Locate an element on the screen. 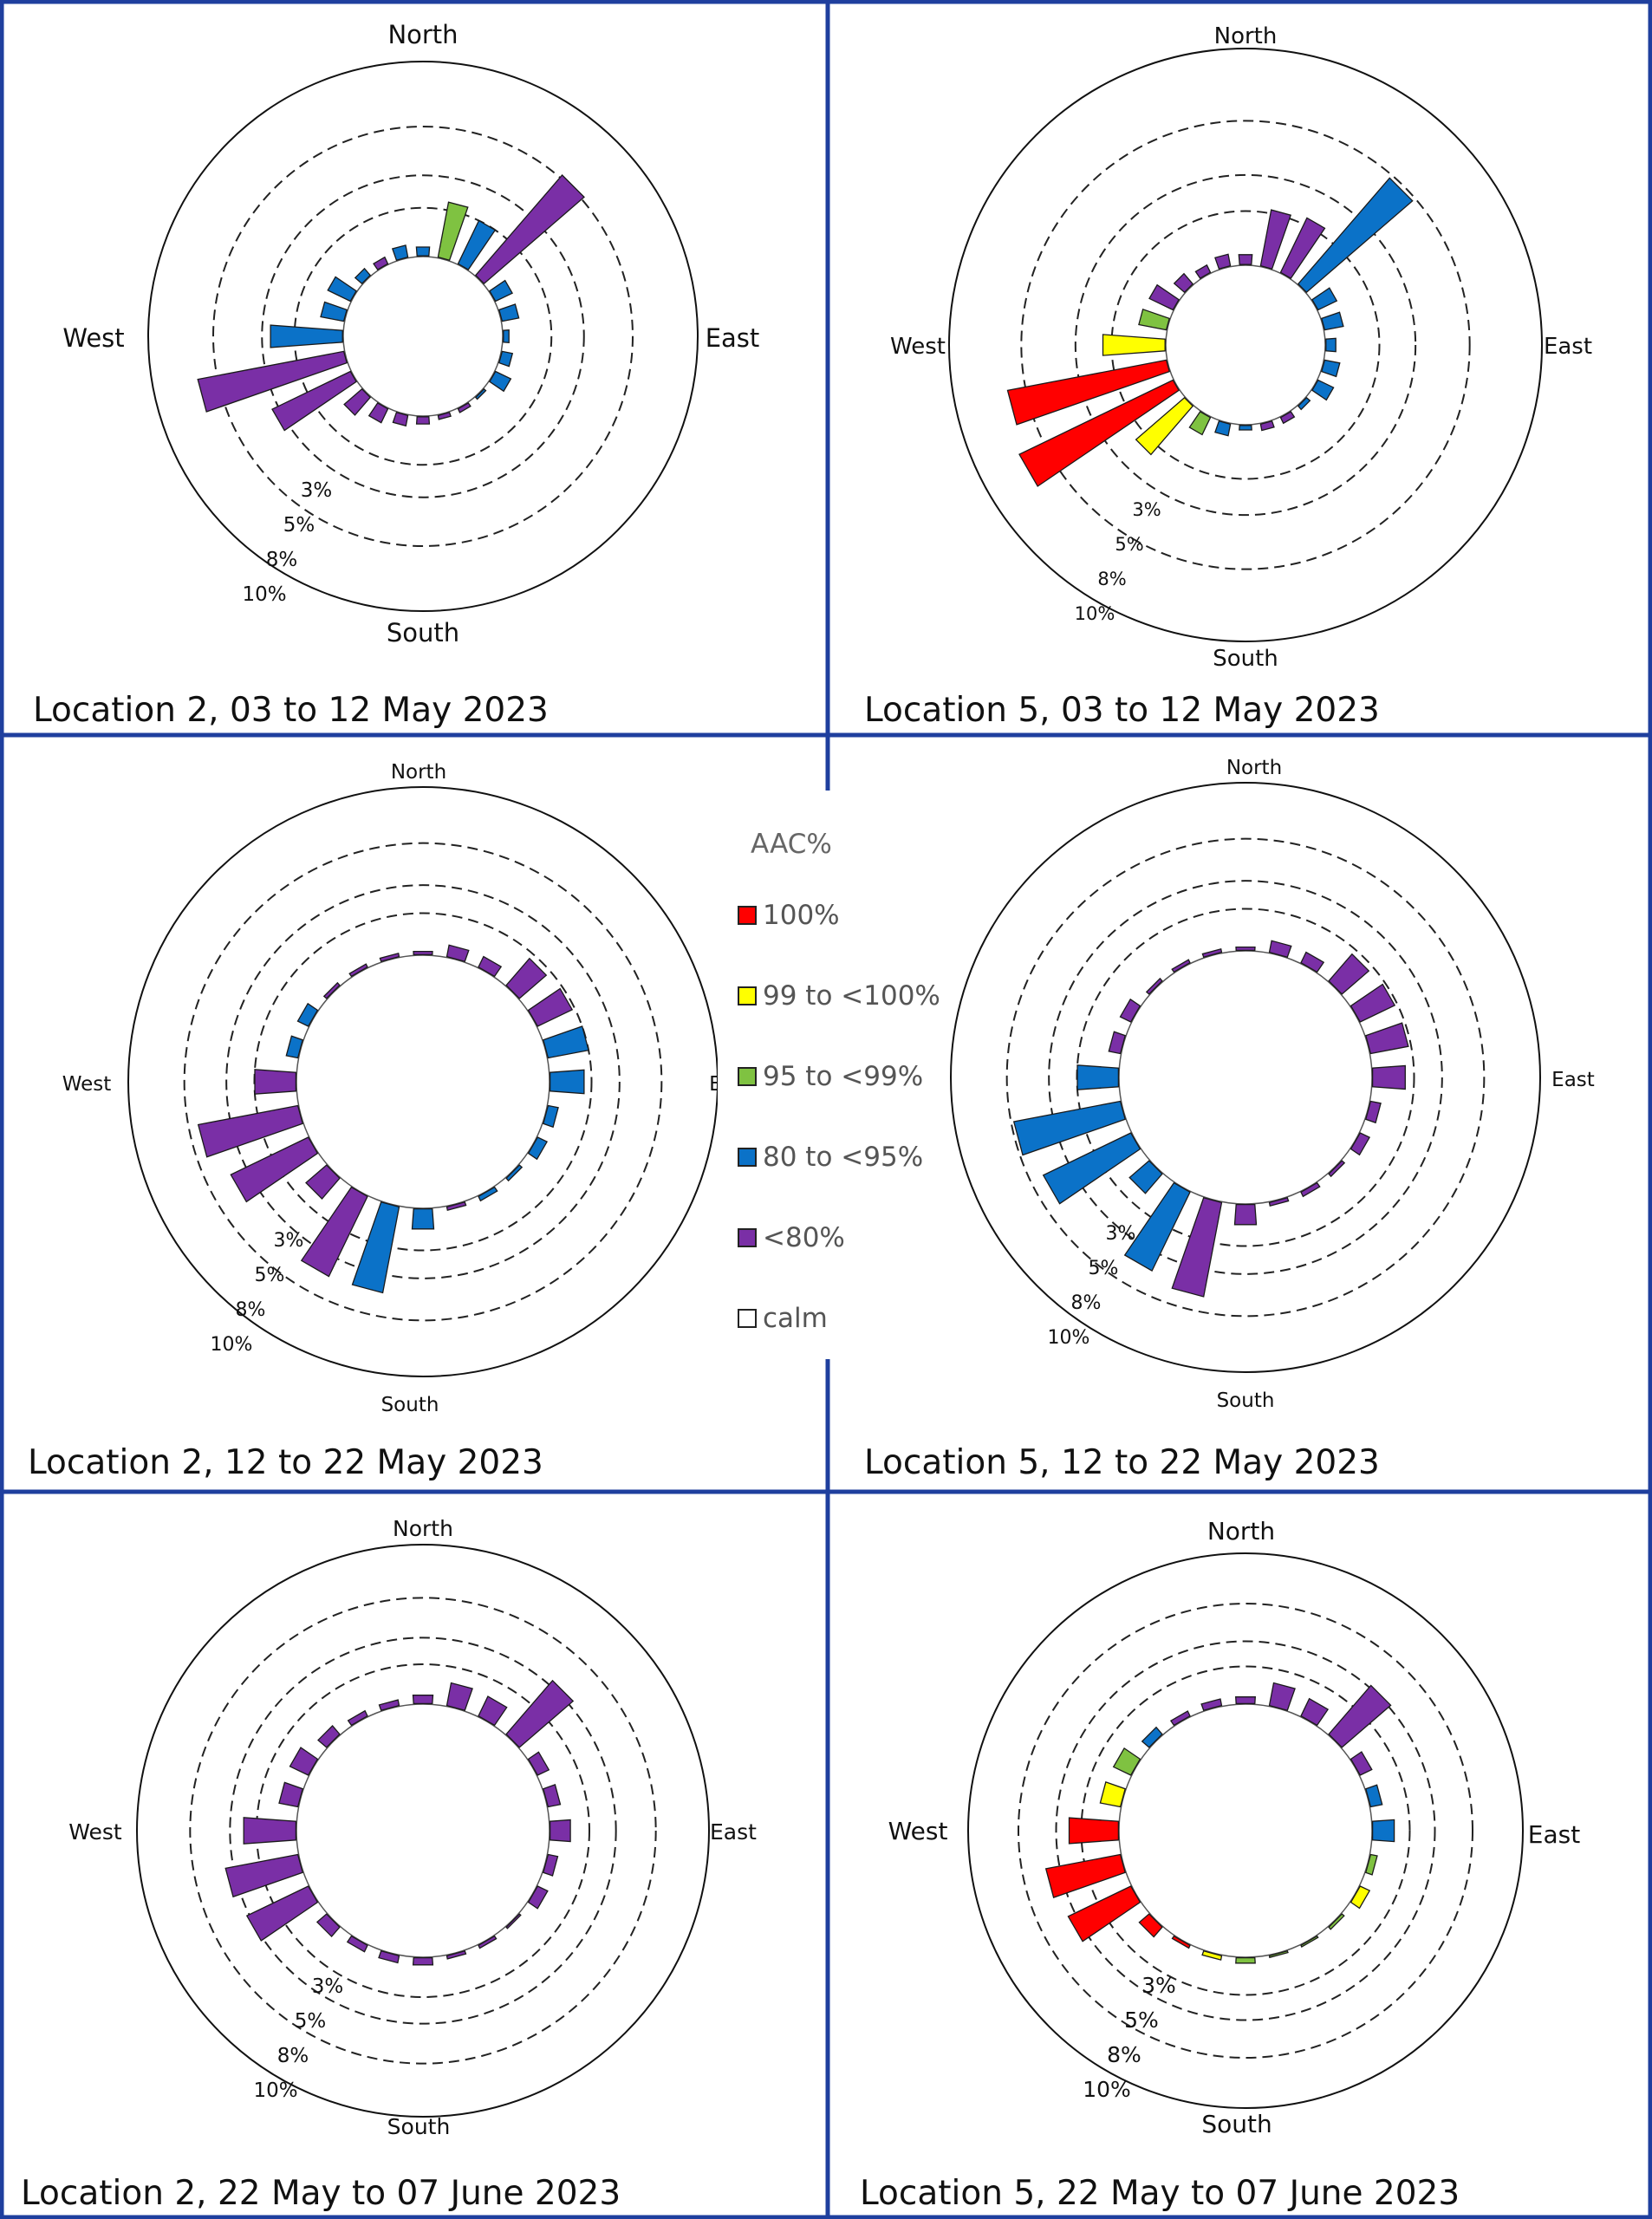  legend-item-c95: 95 to <99% is located at coordinates (830, 1076).